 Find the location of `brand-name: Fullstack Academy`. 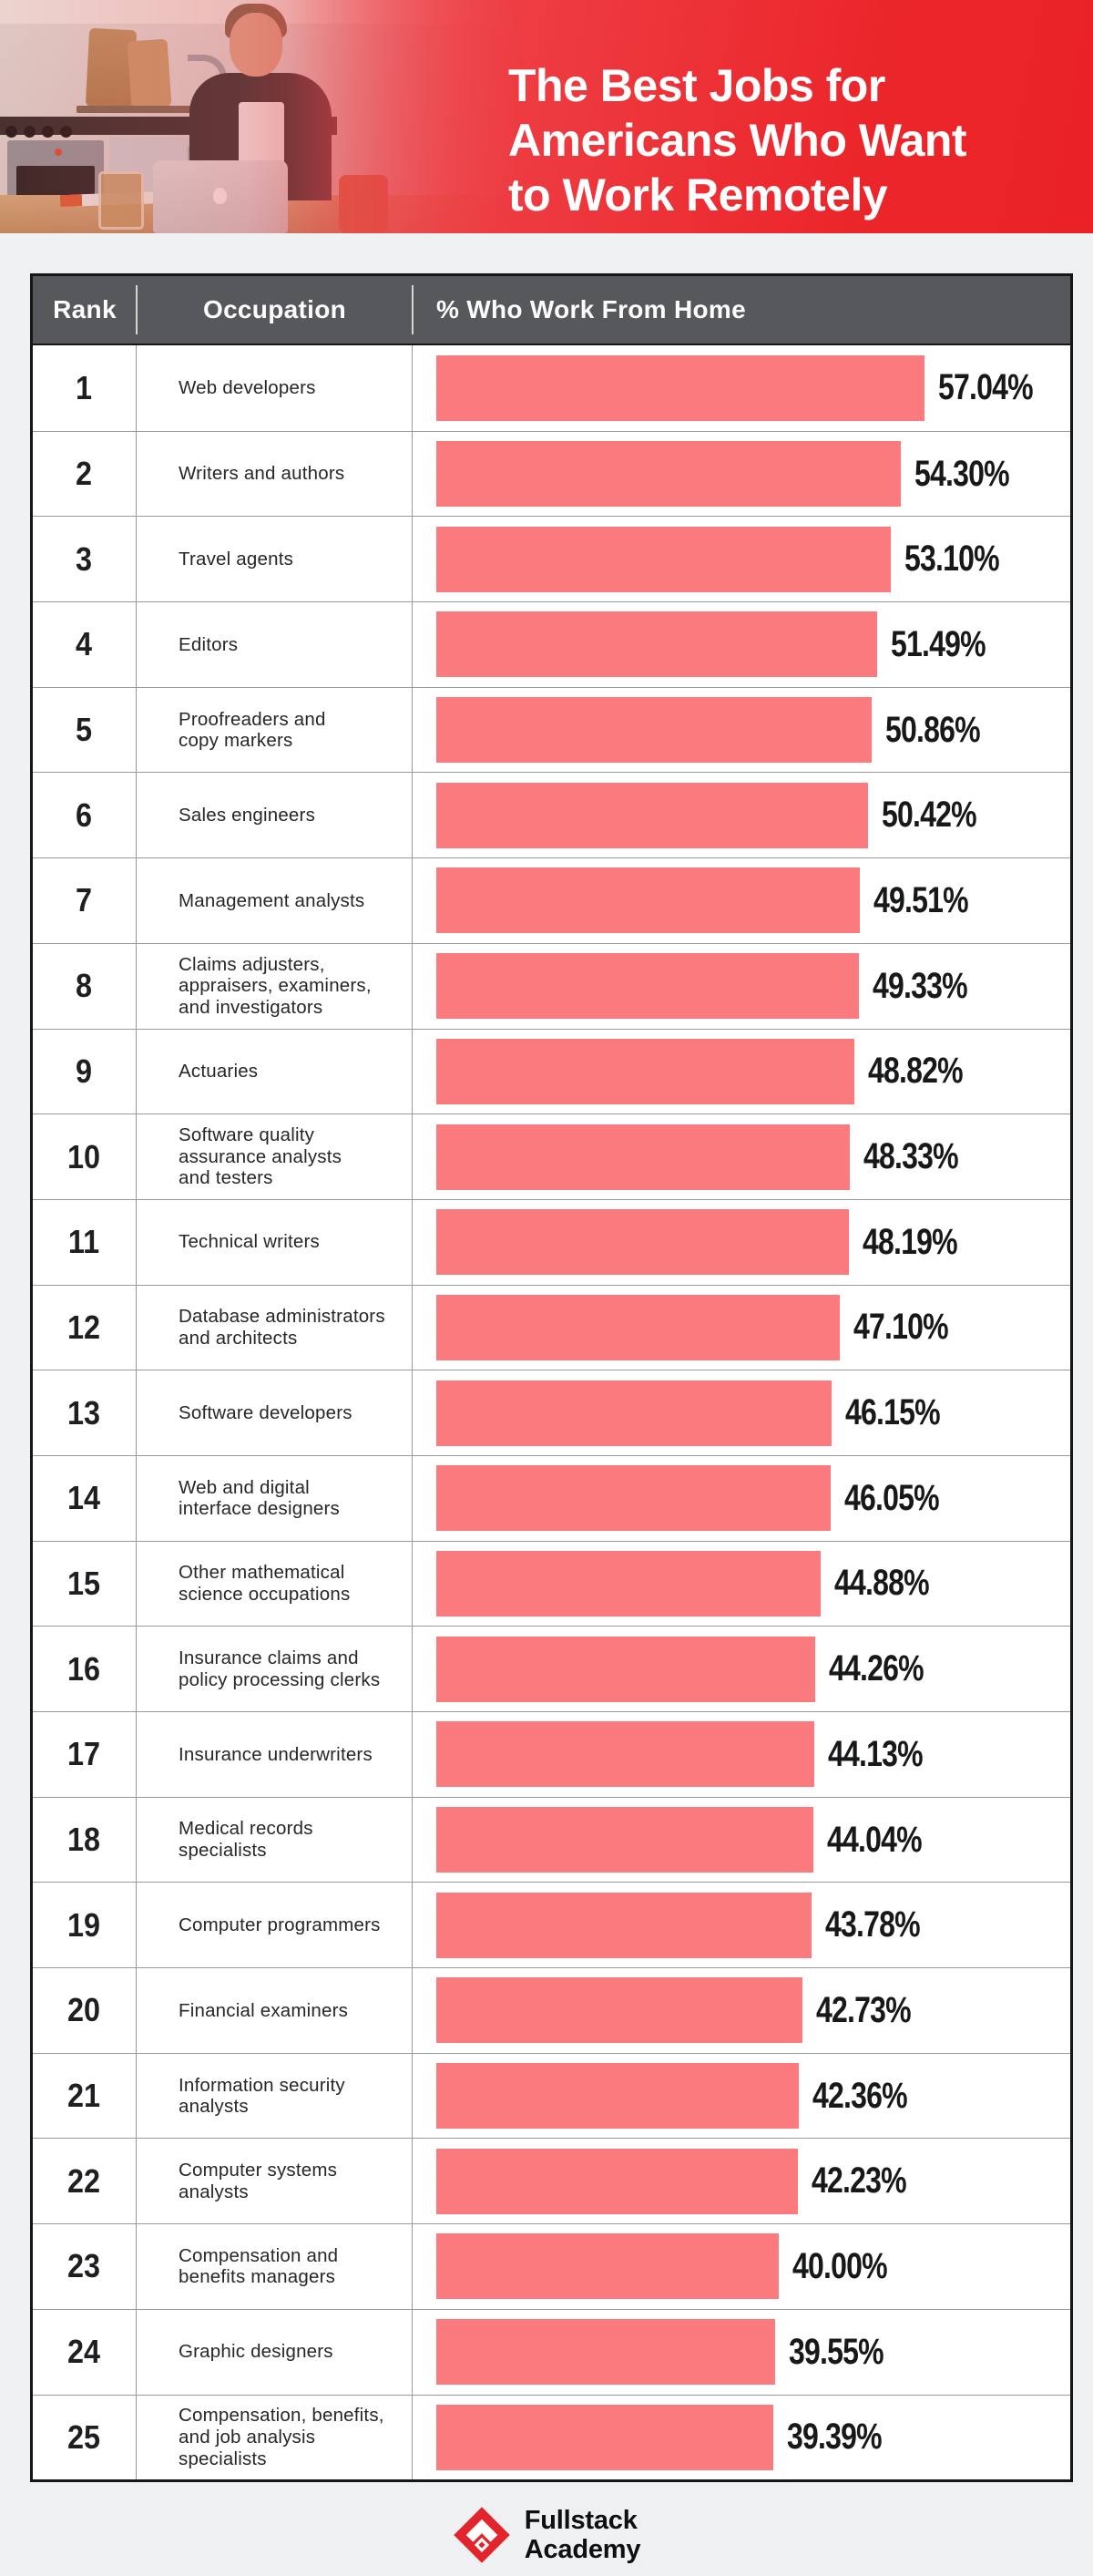

brand-name: Fullstack Academy is located at coordinates (583, 2535).